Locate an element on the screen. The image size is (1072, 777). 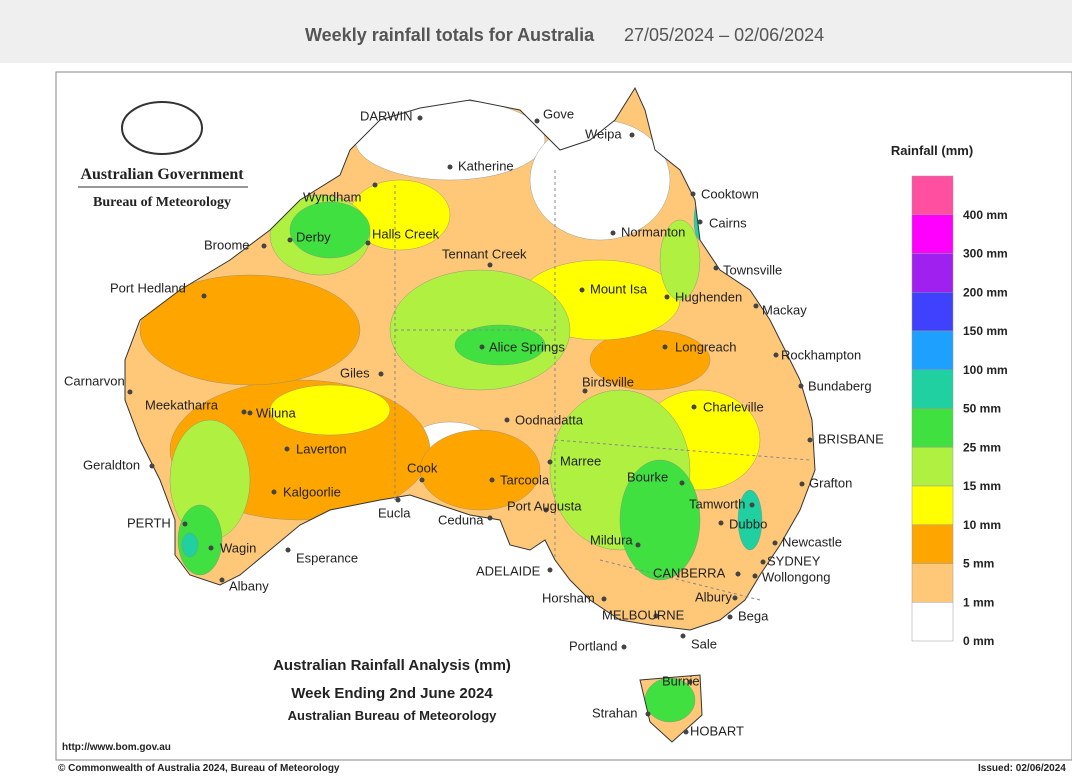
city-label: Meekatharra is located at coordinates (182, 404).